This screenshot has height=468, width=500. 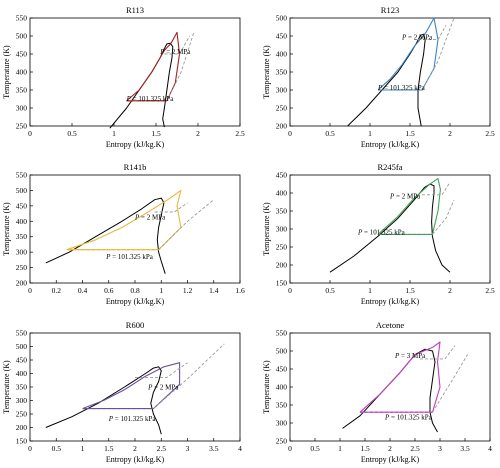 I want to click on x-tick-label: 0.4, so click(x=83, y=290).